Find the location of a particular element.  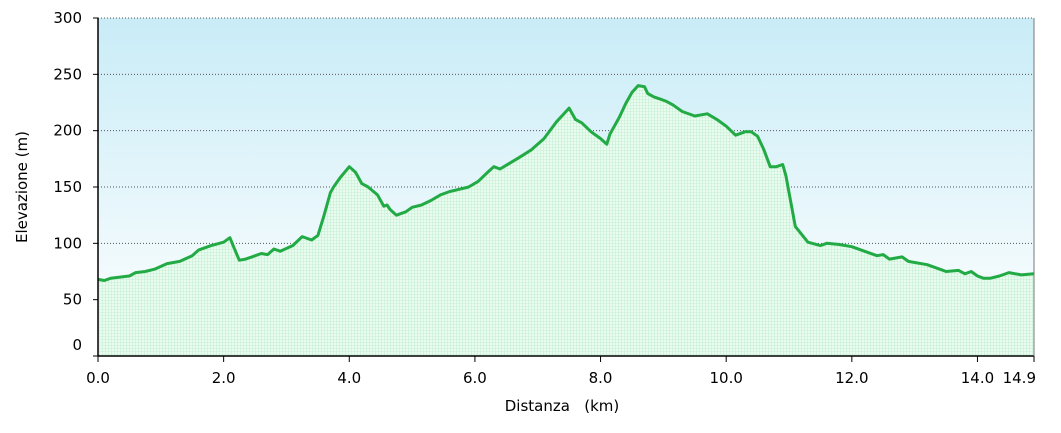

x-tick-label: 8.0 is located at coordinates (601, 378).